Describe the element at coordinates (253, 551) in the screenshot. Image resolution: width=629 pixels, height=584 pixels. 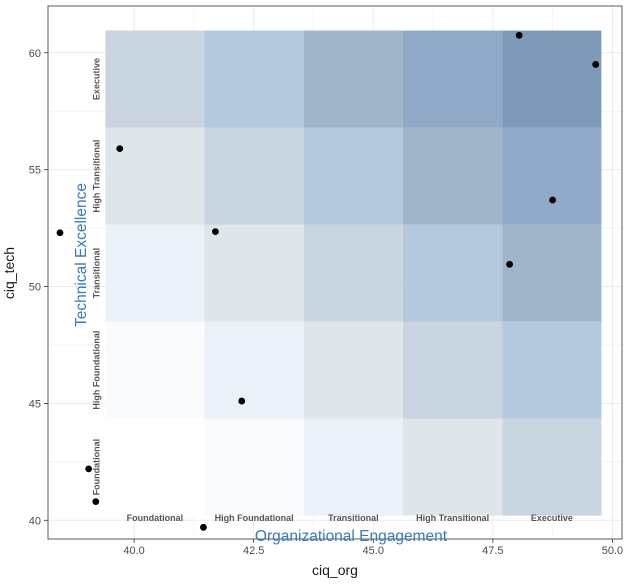
I see `x-tick-label: 42.5` at that location.